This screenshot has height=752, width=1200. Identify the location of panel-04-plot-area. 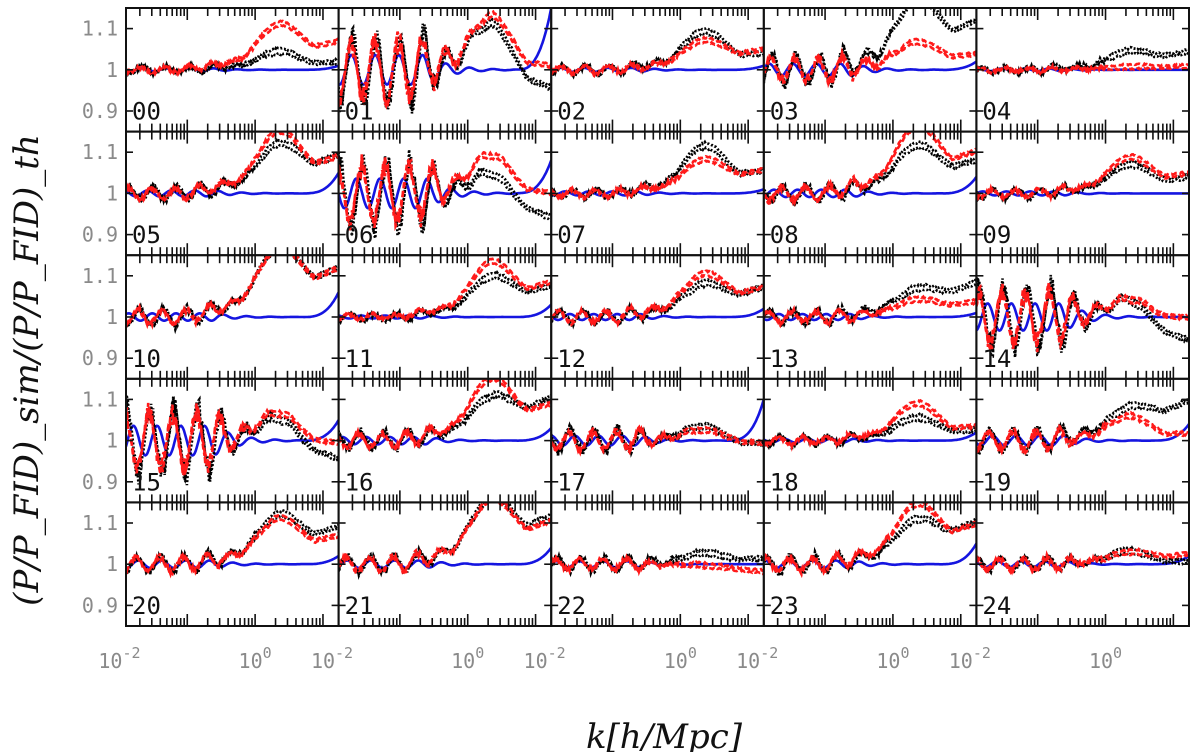
(1083, 62).